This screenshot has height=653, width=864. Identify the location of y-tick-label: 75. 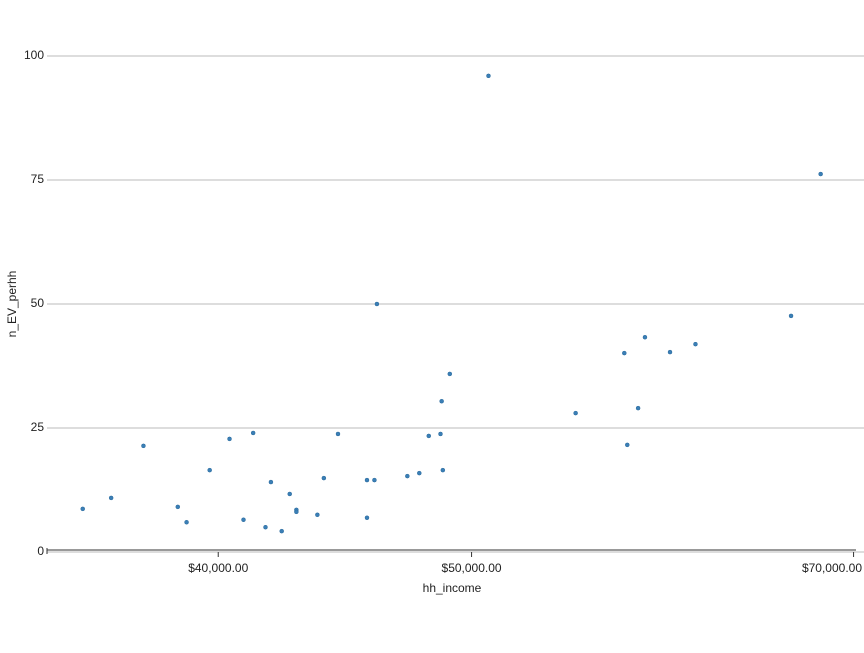
(38, 179).